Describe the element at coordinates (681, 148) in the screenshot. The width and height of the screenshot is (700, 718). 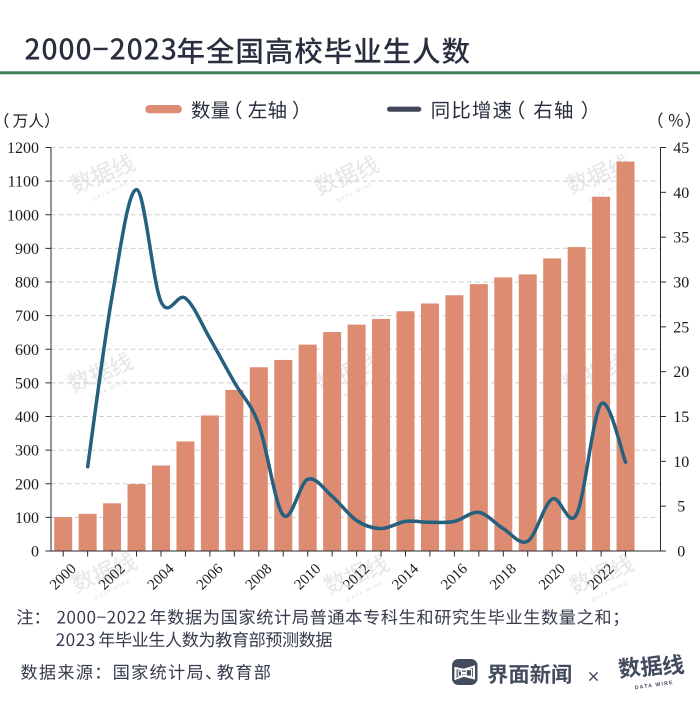
I see `svg-text: 45` at that location.